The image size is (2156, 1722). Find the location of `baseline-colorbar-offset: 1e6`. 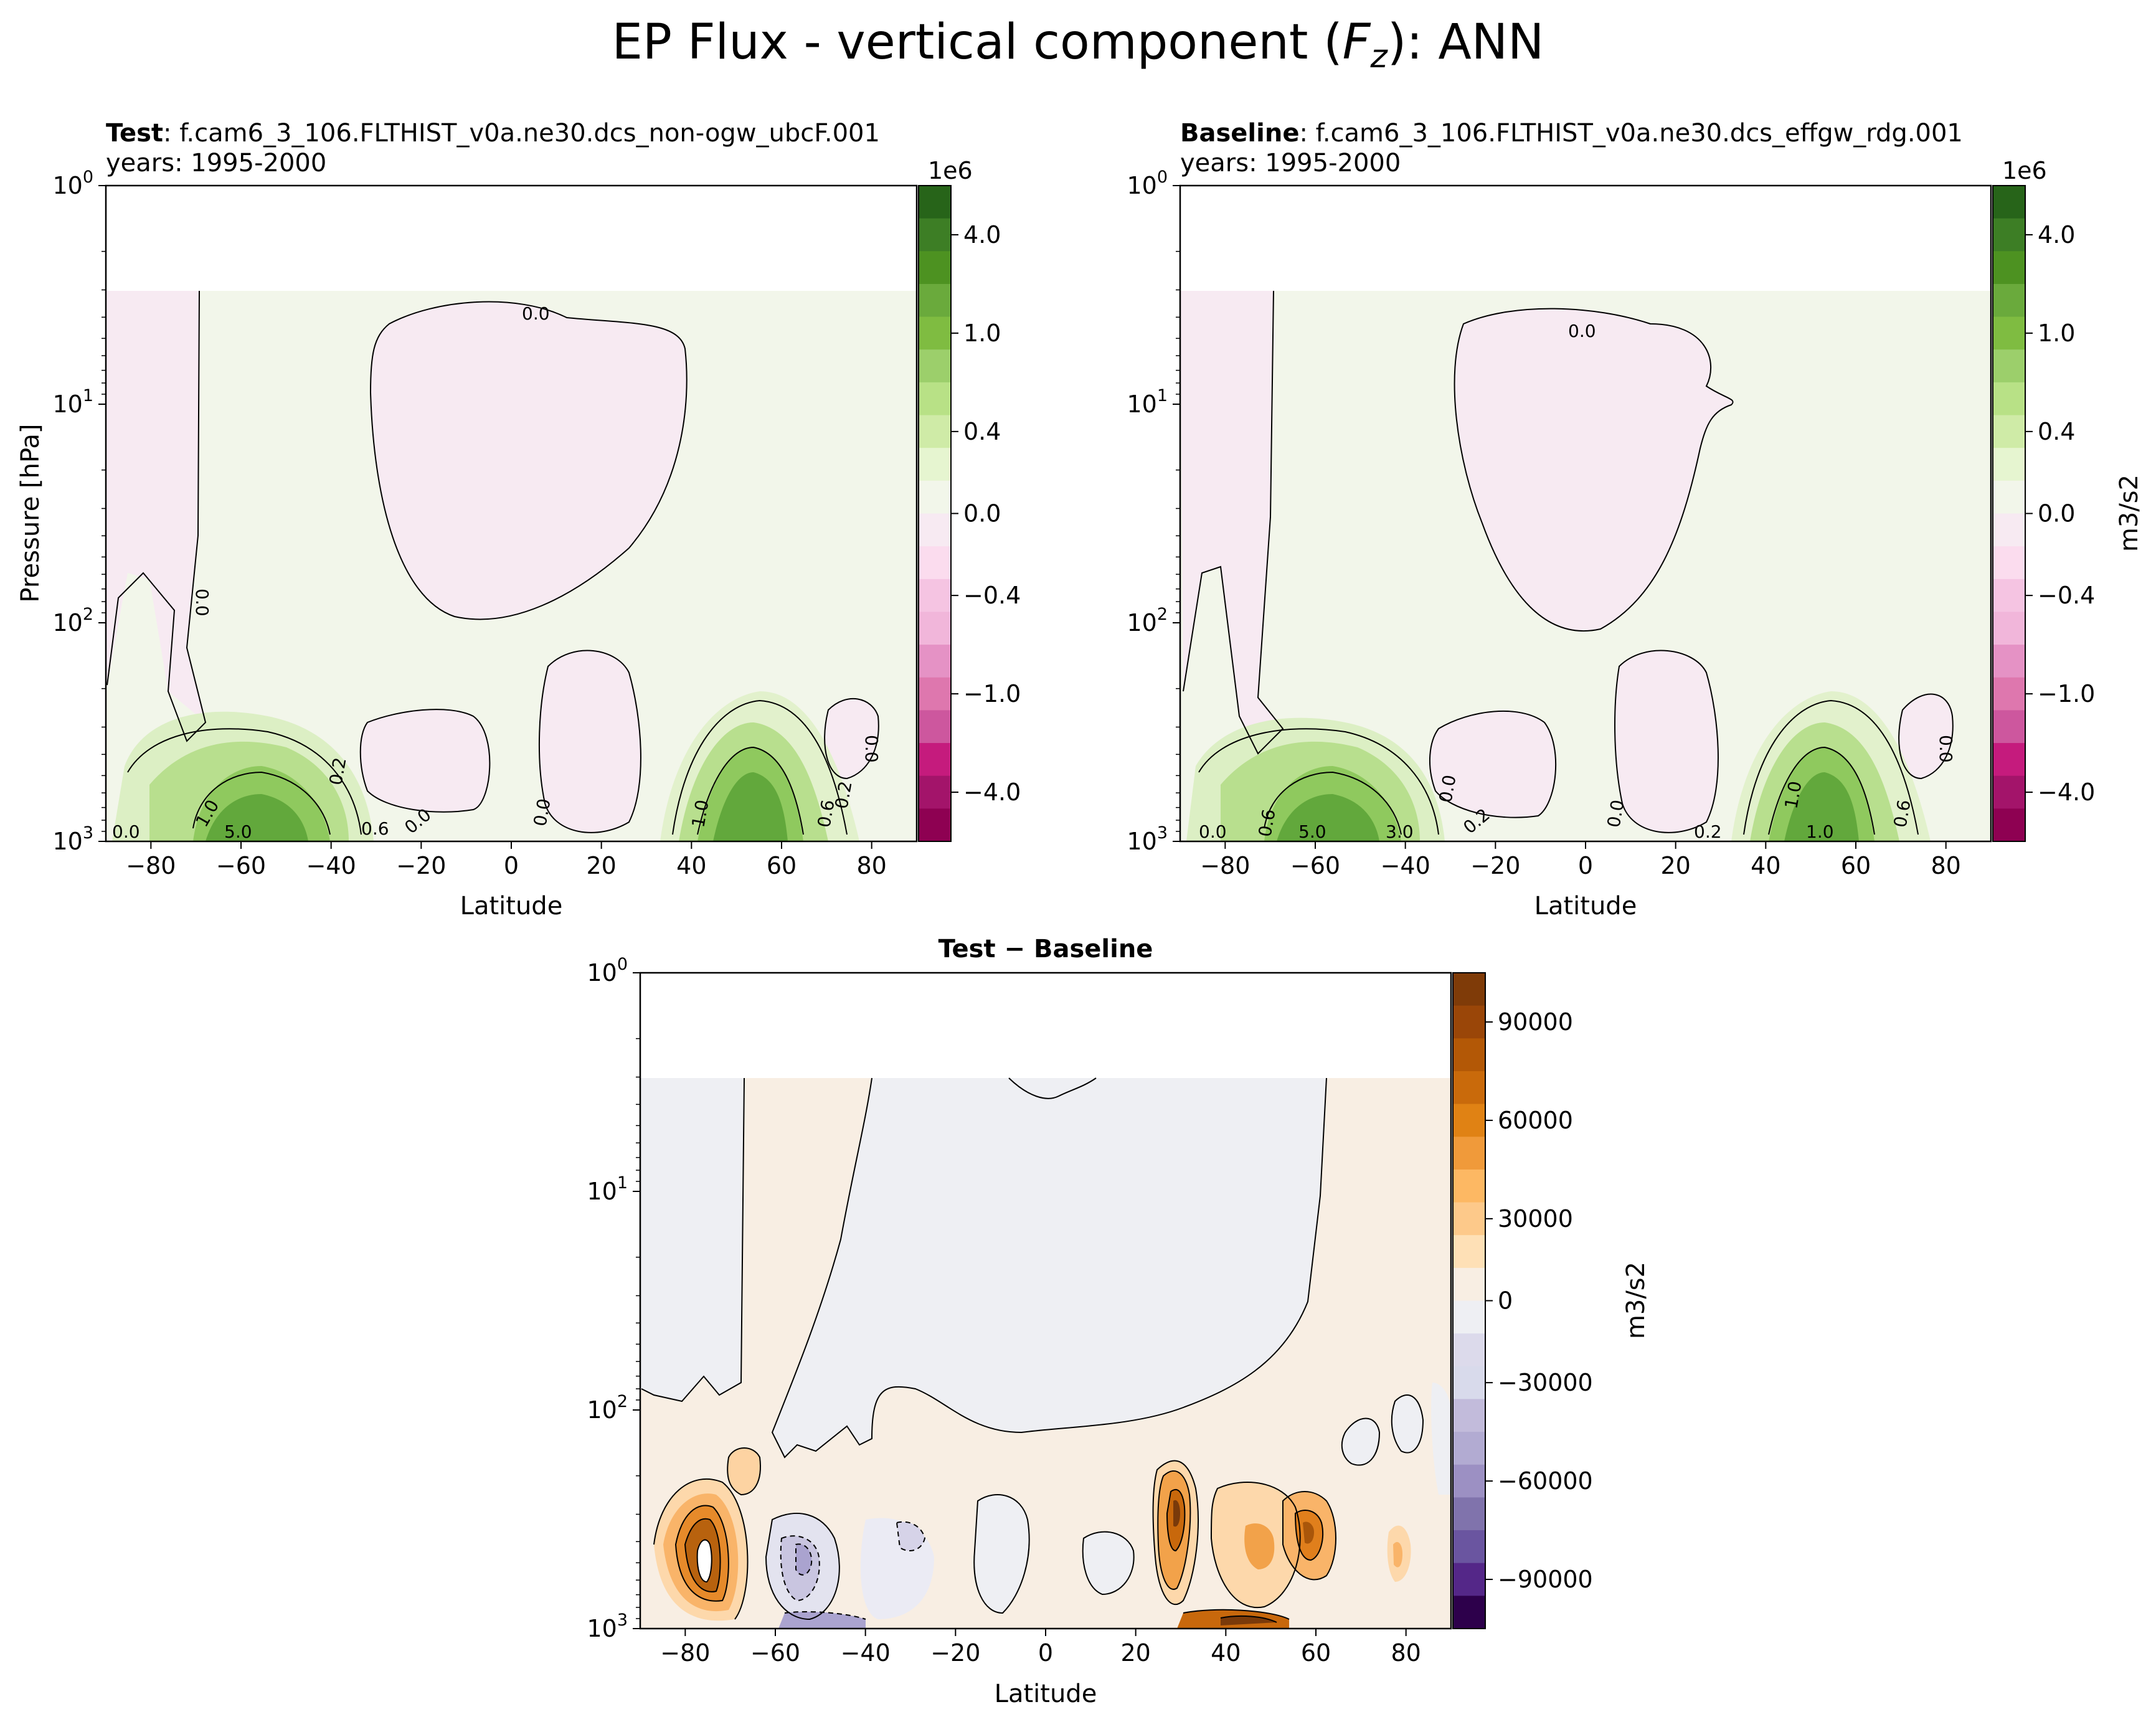

baseline-colorbar-offset: 1e6 is located at coordinates (2025, 170).